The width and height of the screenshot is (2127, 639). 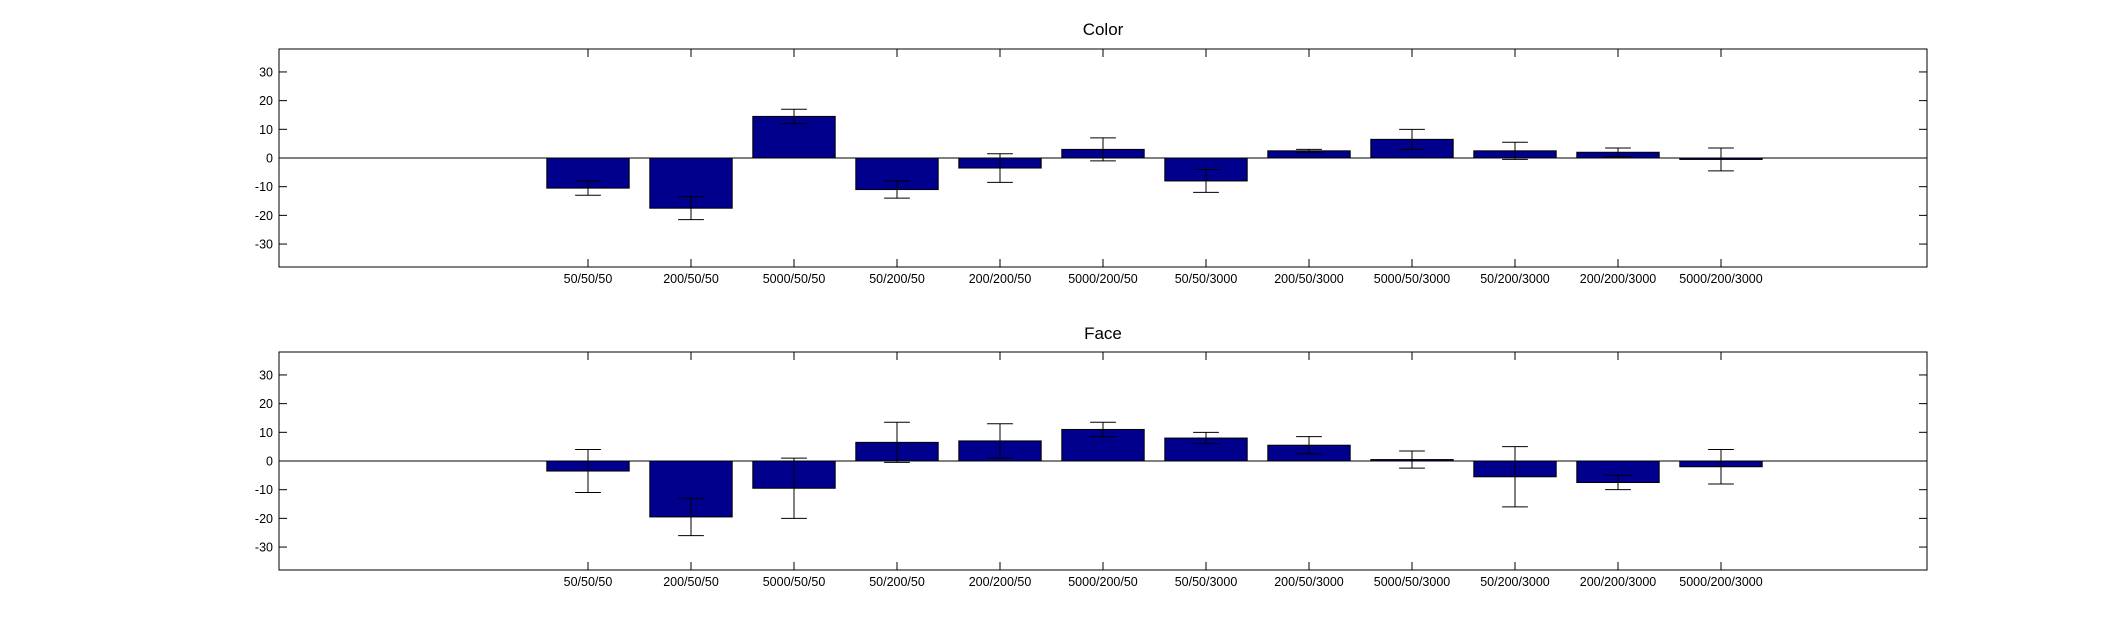 What do you see at coordinates (1103, 29) in the screenshot?
I see `chart-title: Color` at bounding box center [1103, 29].